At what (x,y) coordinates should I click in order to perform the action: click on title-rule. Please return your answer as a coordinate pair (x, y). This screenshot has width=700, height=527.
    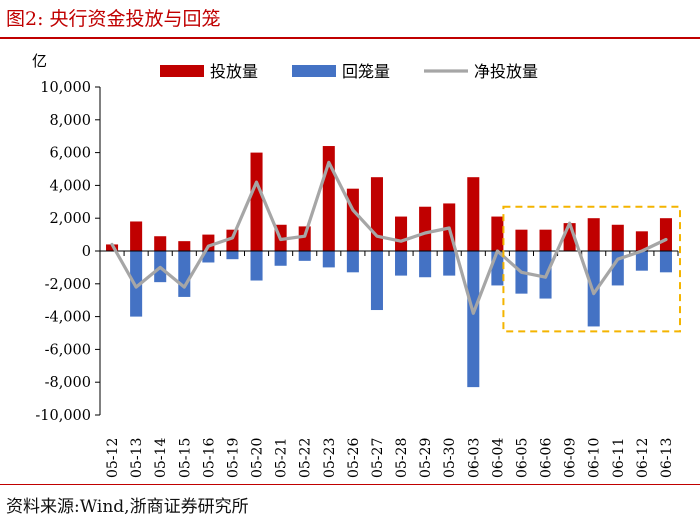
    Looking at the image, I should click on (350, 38).